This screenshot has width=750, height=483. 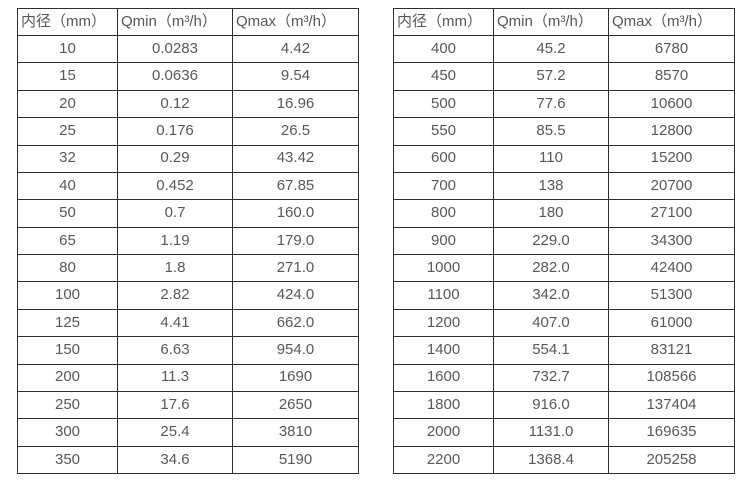 I want to click on table-row: 1100 342.0 51300, so click(x=564, y=295).